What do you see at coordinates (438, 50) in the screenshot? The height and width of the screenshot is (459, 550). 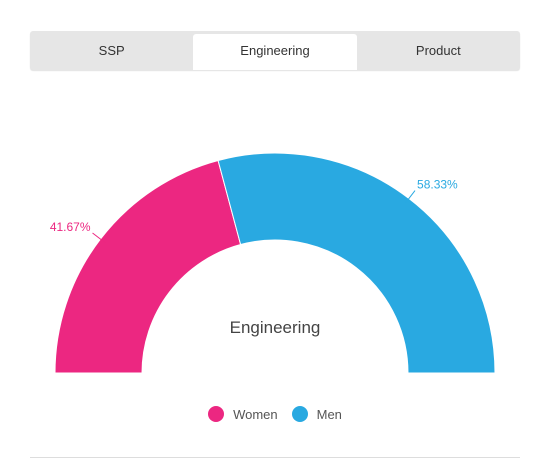 I see `tab-product: Product` at bounding box center [438, 50].